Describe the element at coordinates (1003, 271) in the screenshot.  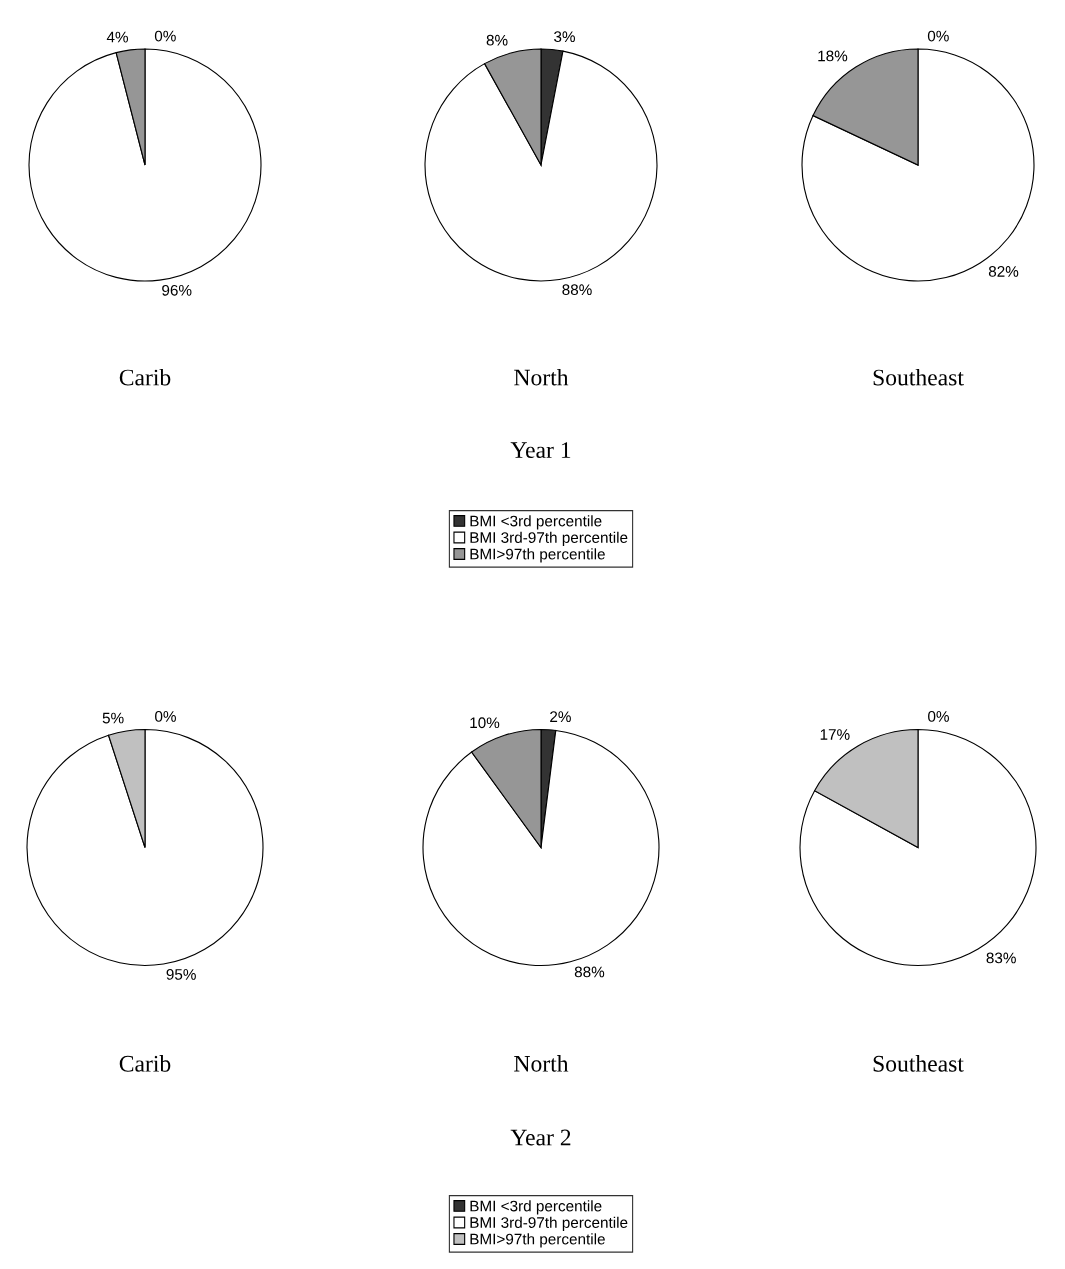
I see `data-label: 82%` at that location.